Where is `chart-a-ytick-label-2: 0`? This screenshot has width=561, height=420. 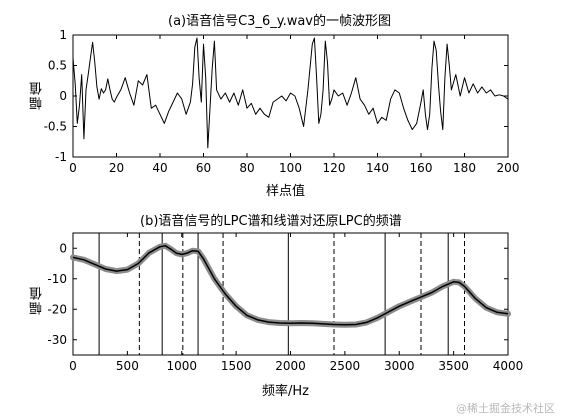
chart-a-ytick-label-2: 0 is located at coordinates (63, 96).